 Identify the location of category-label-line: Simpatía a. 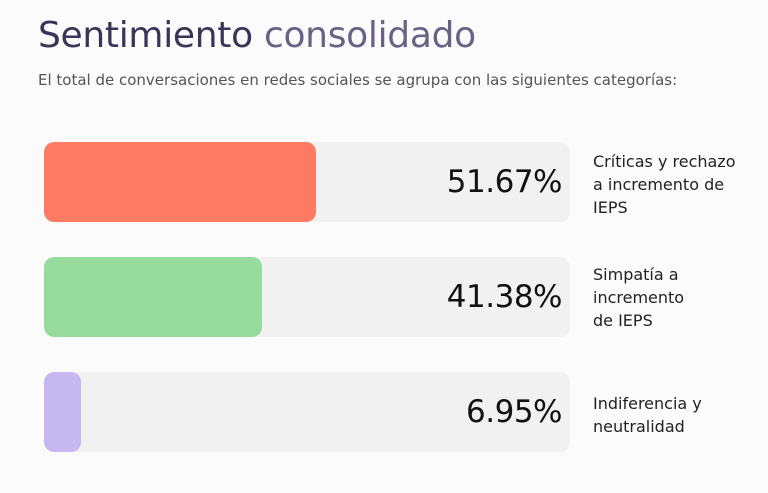
(636, 274).